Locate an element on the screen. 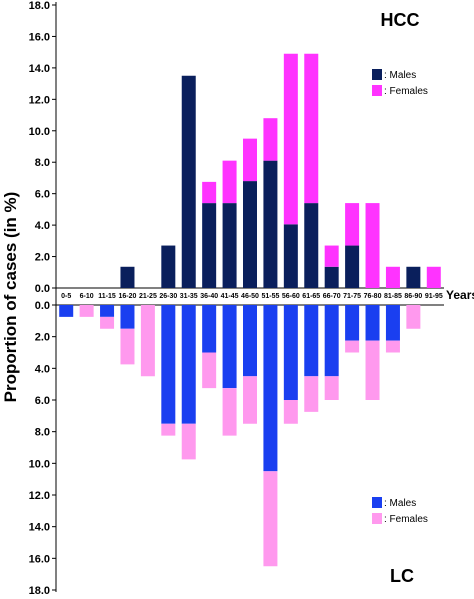  lc-legend-label-1: : Females is located at coordinates (406, 519).